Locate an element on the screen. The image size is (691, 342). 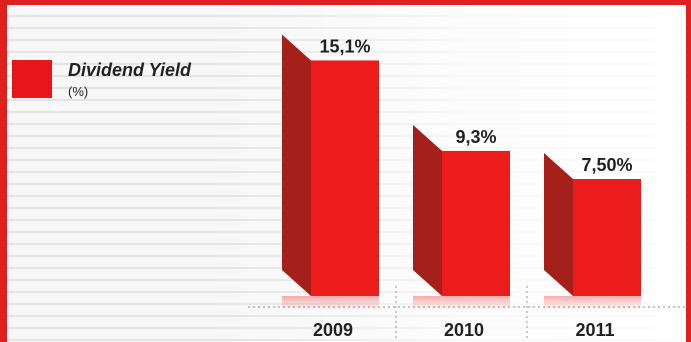
data-label-2010: 9,3% is located at coordinates (475, 137).